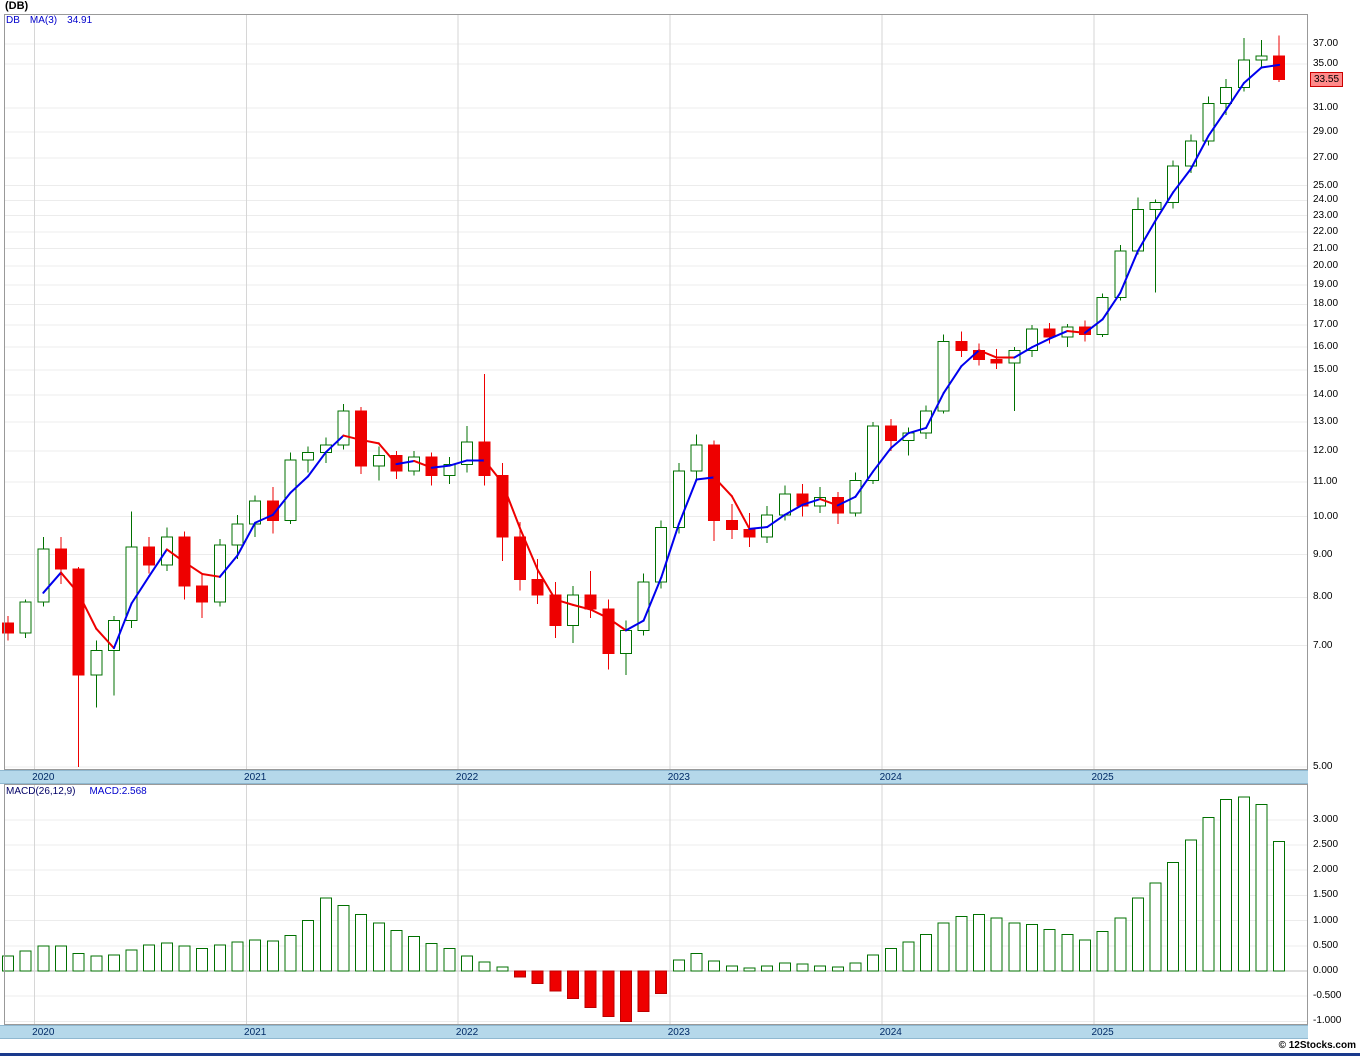 The image size is (1360, 1056). What do you see at coordinates (1326, 131) in the screenshot?
I see `price-tick-label: 29.00` at bounding box center [1326, 131].